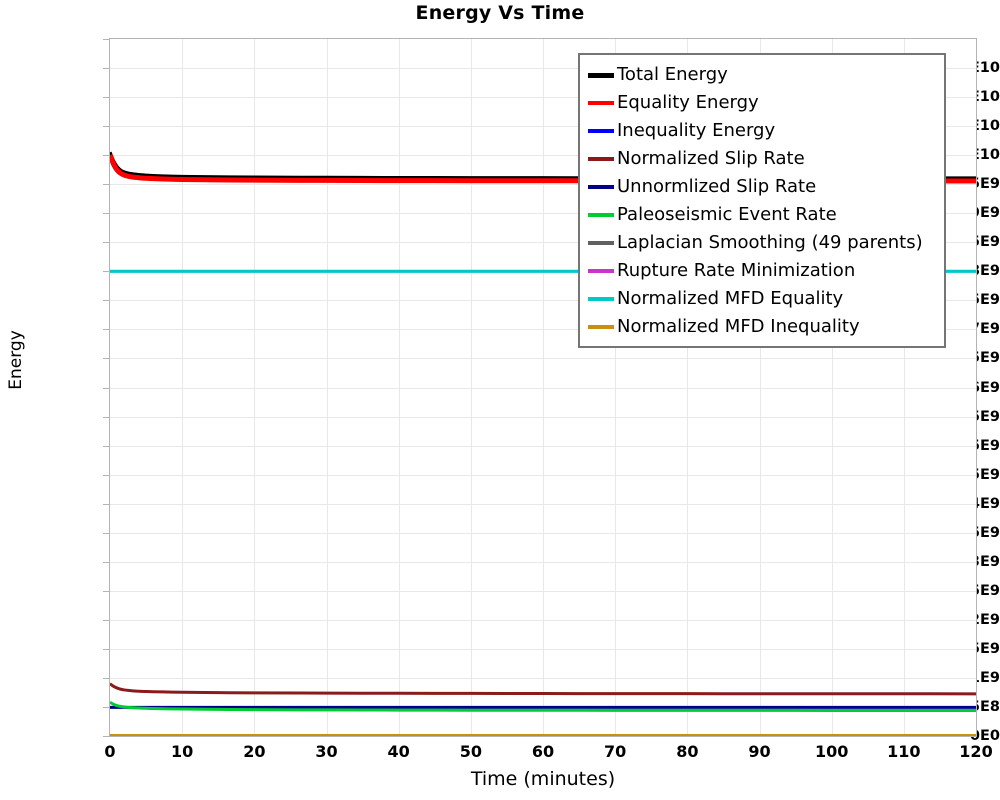 The width and height of the screenshot is (1000, 800). I want to click on y-tick-label: 1E9, so click(984, 677).